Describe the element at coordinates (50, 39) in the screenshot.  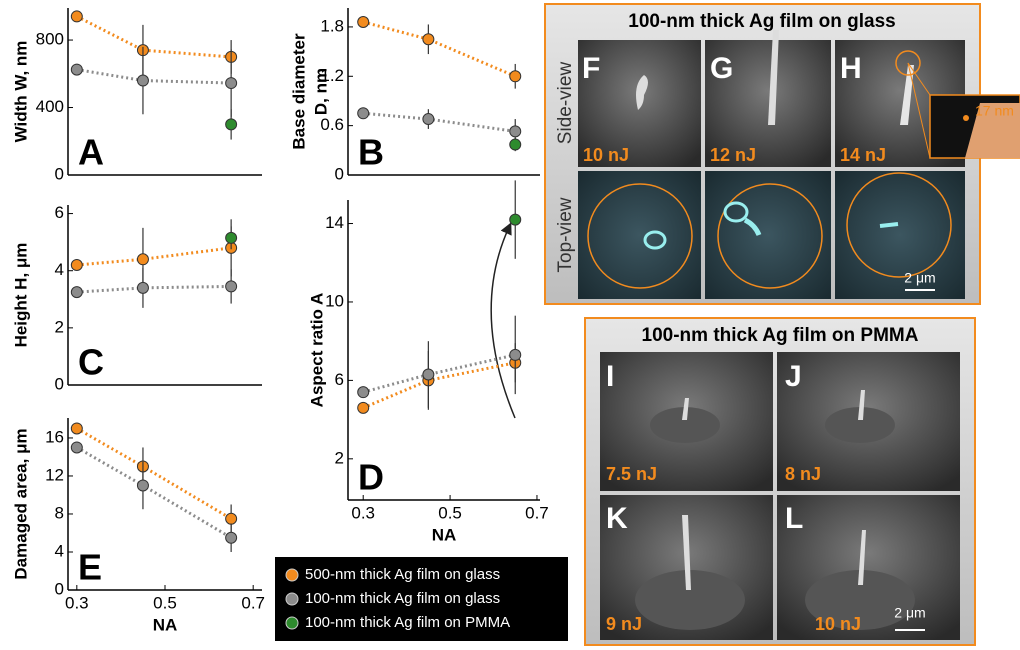
I see `y-tick-label: 800` at that location.